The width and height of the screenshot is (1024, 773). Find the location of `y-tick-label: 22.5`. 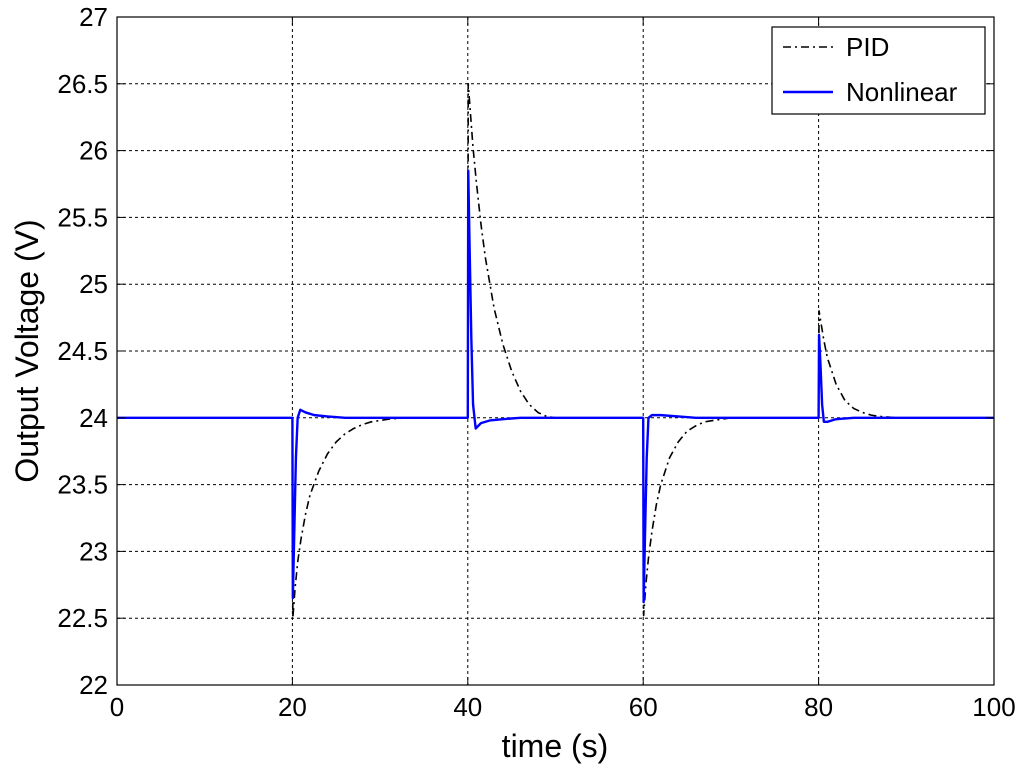

y-tick-label: 22.5 is located at coordinates (82, 618).